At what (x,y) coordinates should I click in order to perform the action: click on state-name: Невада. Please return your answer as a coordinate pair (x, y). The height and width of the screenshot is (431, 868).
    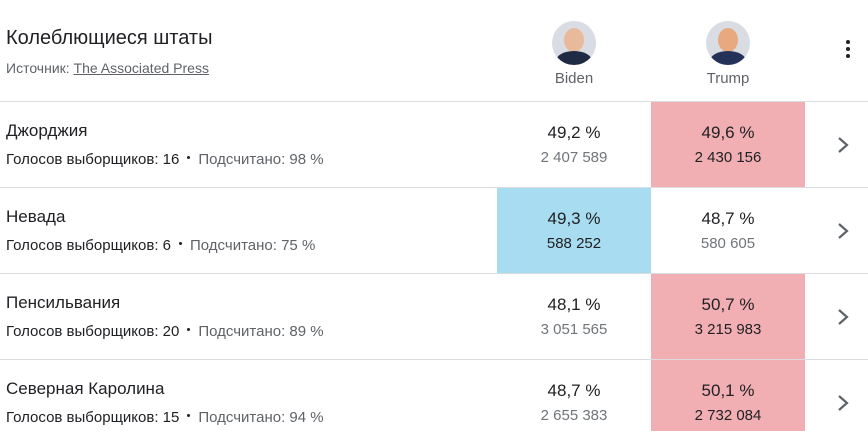
    Looking at the image, I should click on (36, 216).